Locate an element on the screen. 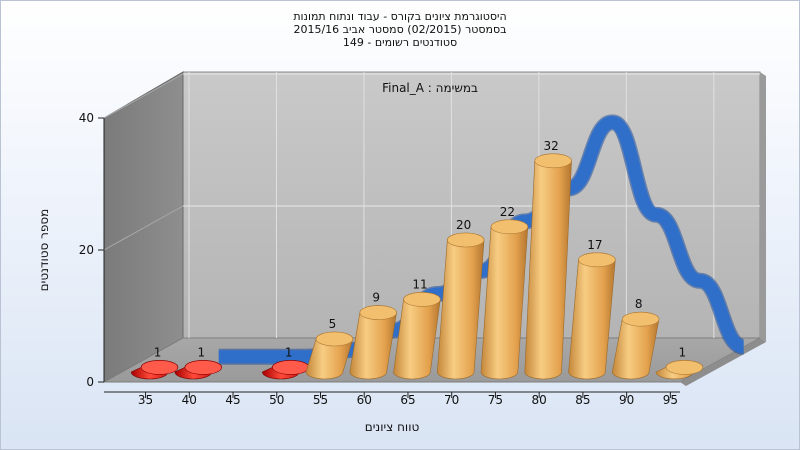  data-label-60: 9 is located at coordinates (376, 298).